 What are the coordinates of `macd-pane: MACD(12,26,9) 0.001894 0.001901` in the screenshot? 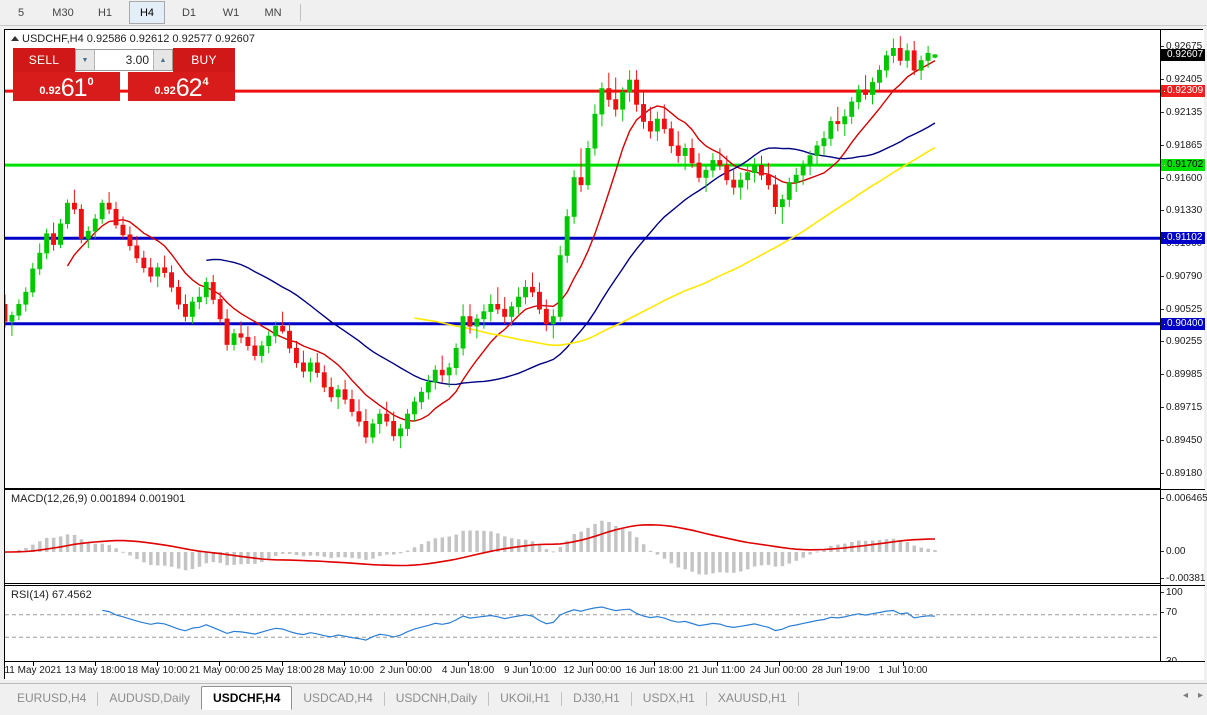 It's located at (582, 536).